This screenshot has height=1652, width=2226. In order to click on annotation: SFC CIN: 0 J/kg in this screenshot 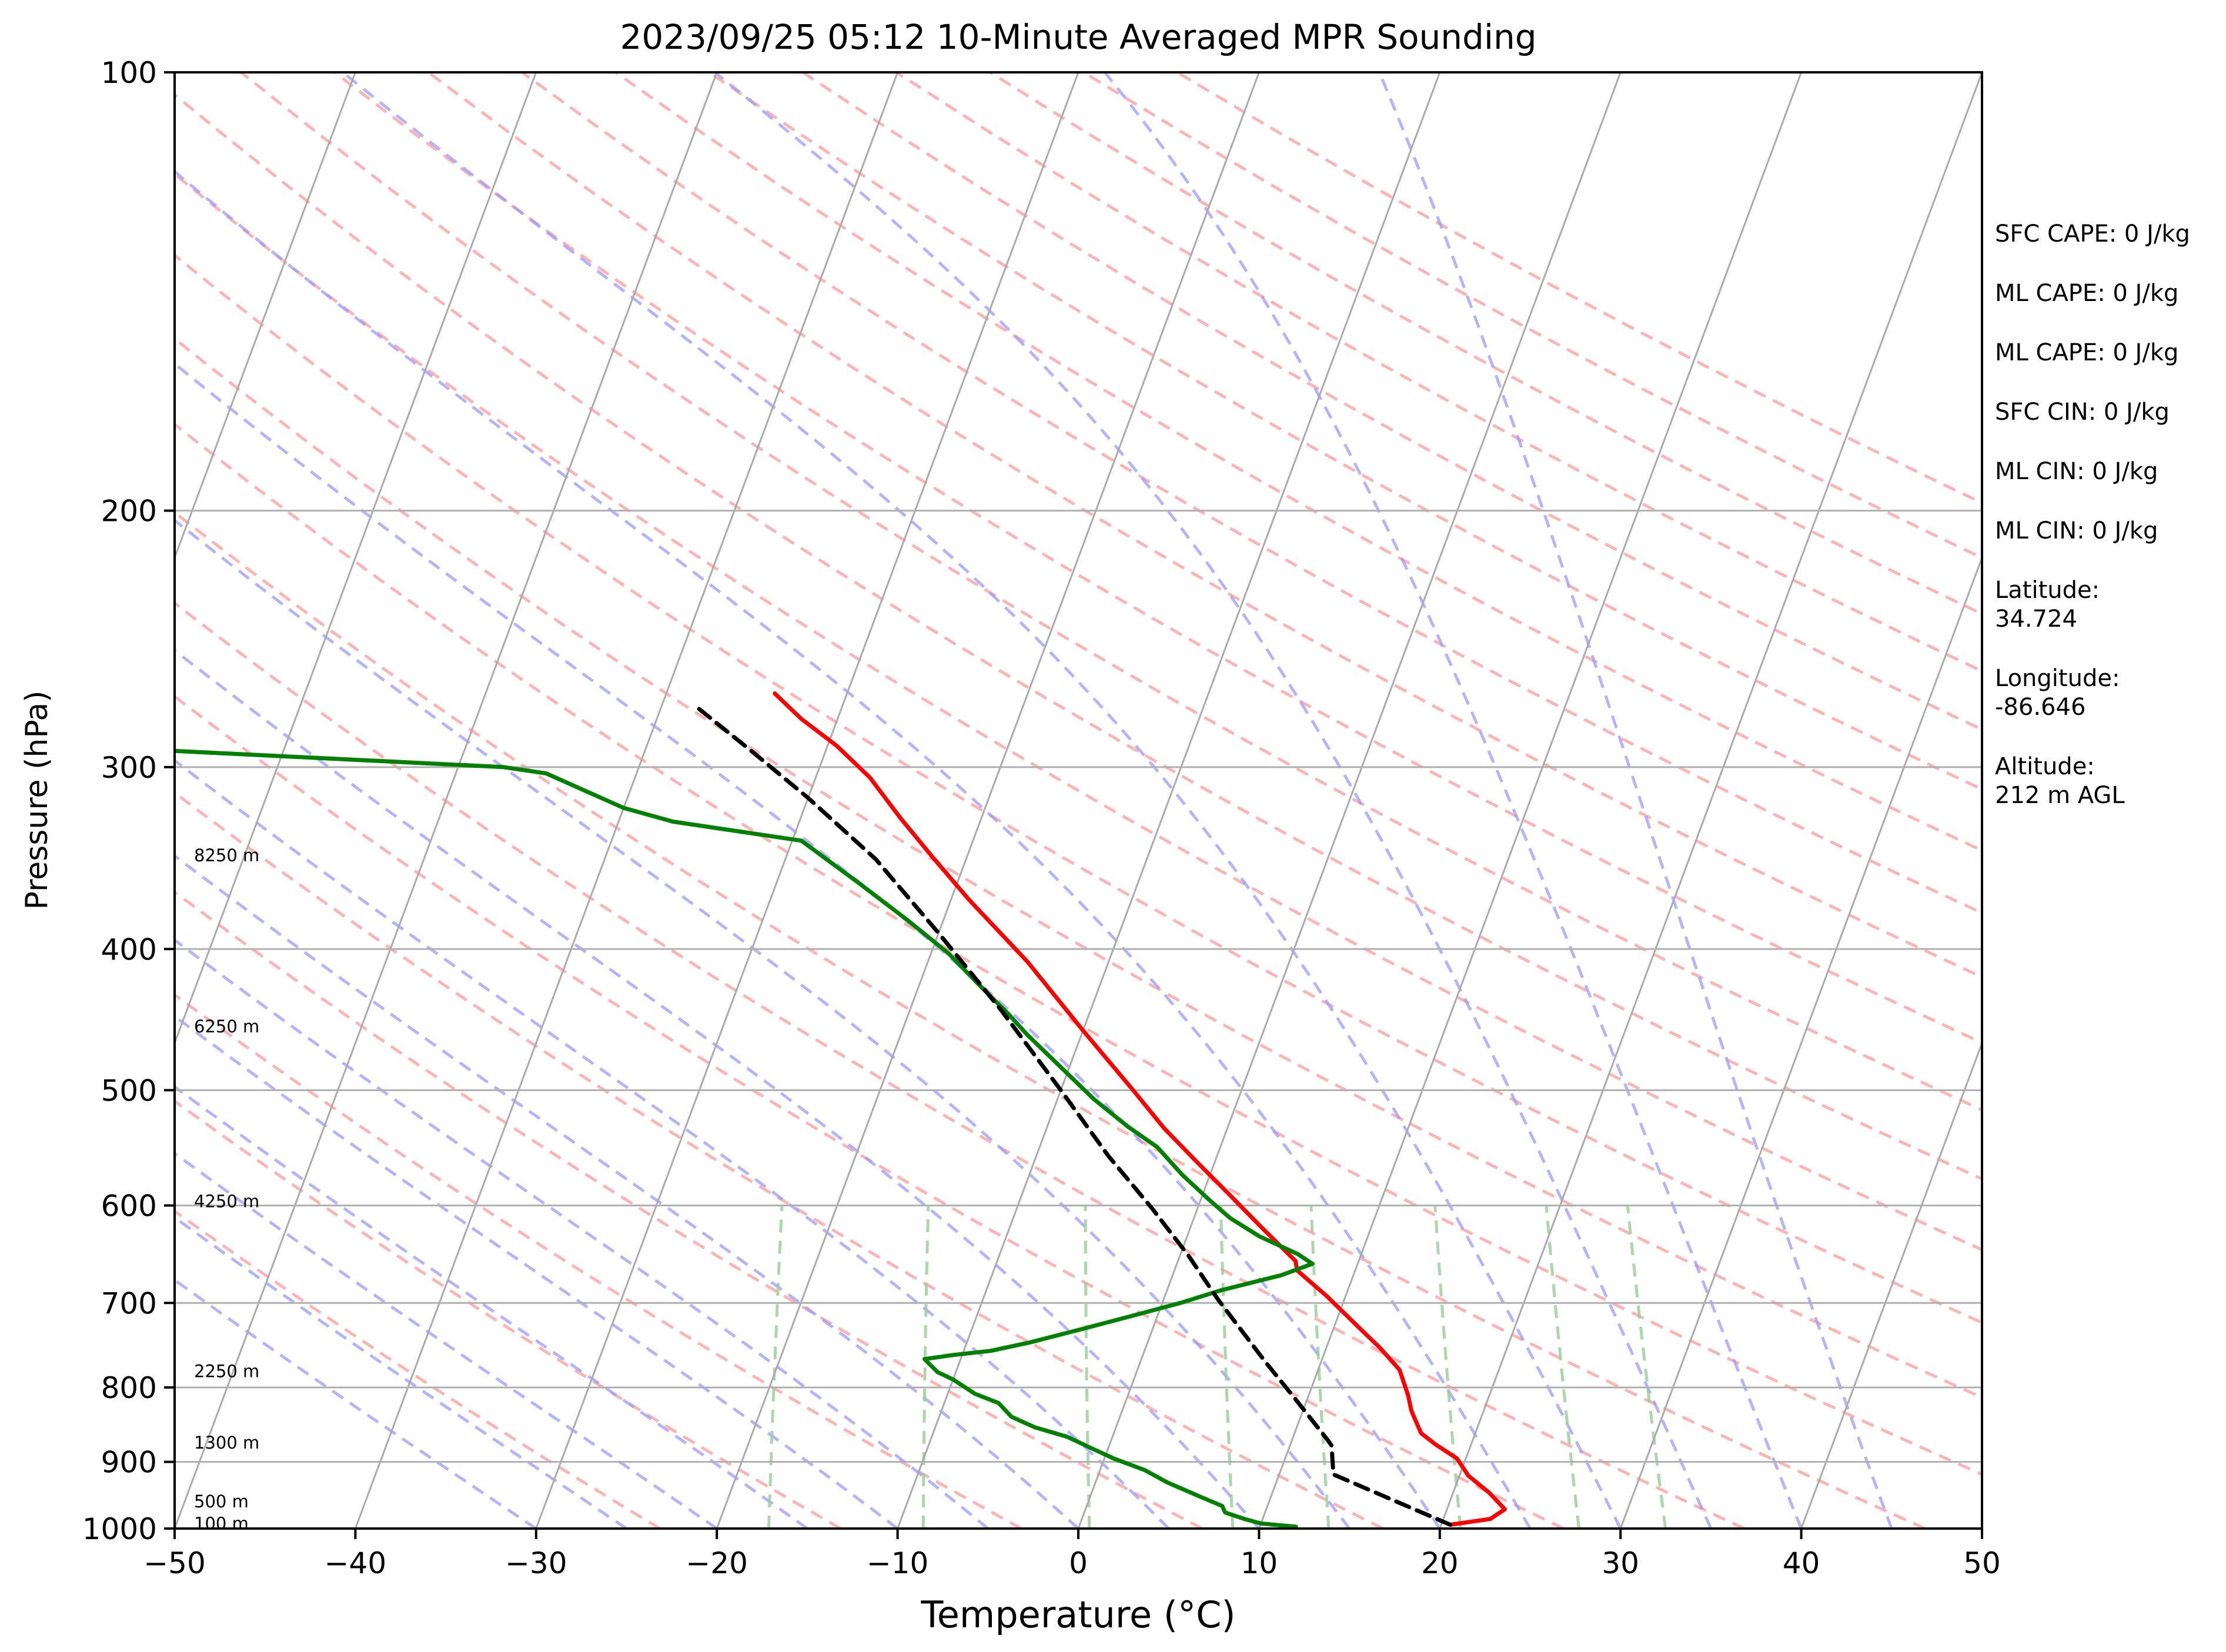, I will do `click(2082, 413)`.